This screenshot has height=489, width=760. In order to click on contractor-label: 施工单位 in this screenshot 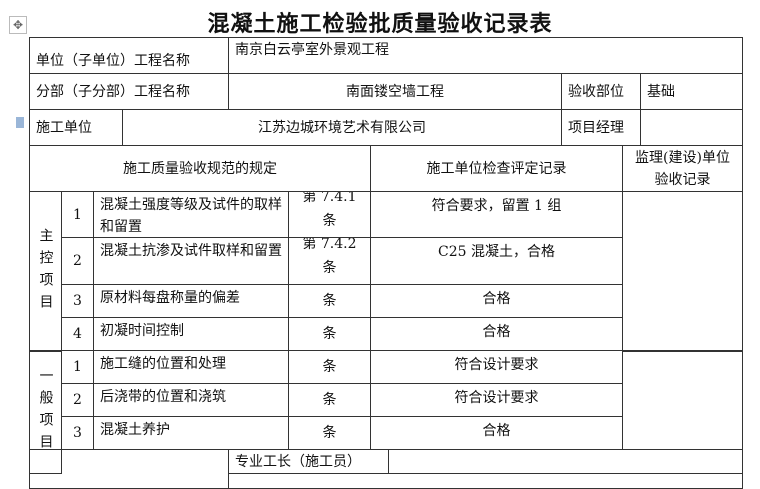, I will do `click(76, 127)`.